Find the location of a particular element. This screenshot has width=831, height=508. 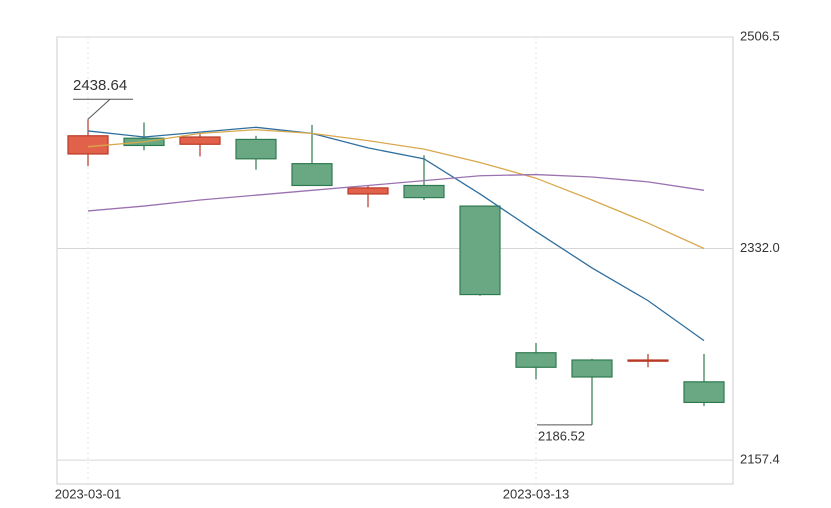

ma-line is located at coordinates (396, 192).